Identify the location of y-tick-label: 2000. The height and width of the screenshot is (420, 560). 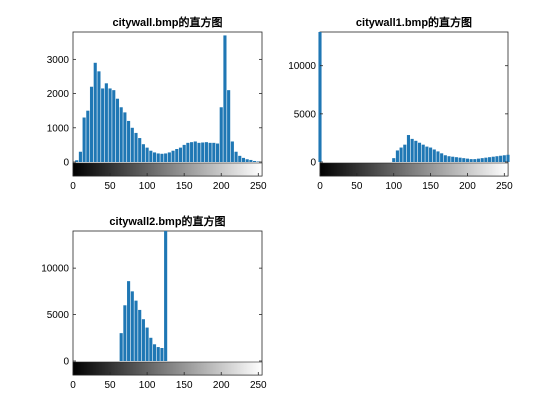
(58, 94).